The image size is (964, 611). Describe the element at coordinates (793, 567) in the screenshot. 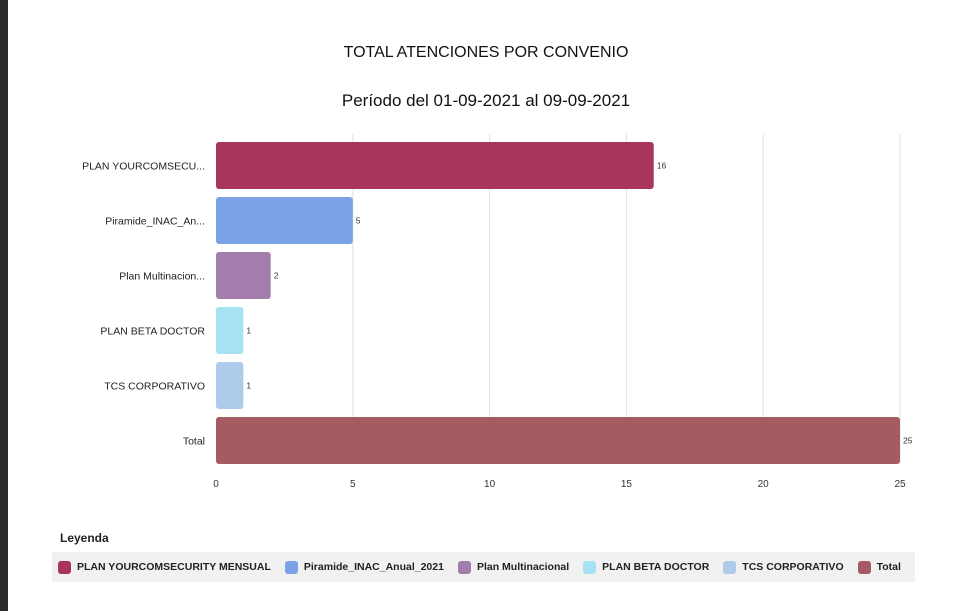

I see `legend-label: TCS CORPORATIVO` at that location.